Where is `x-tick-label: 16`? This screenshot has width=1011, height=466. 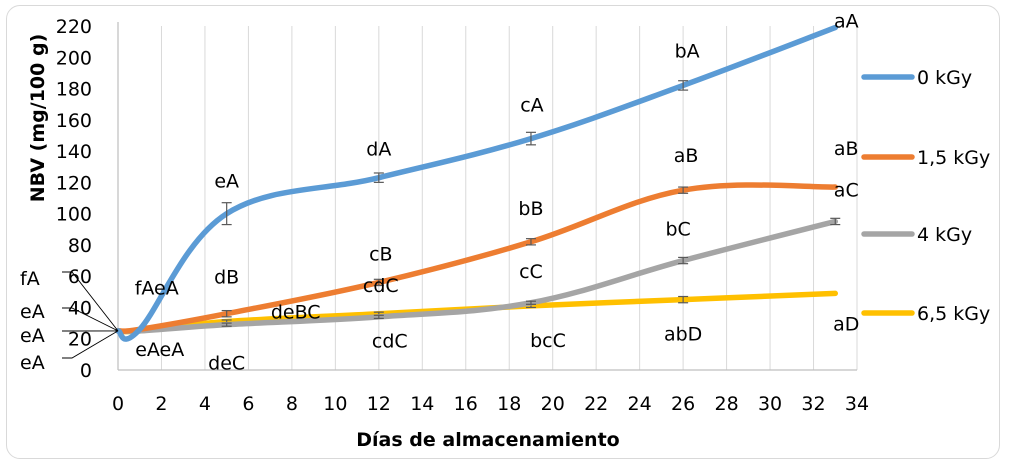 x-tick-label: 16 is located at coordinates (466, 404).